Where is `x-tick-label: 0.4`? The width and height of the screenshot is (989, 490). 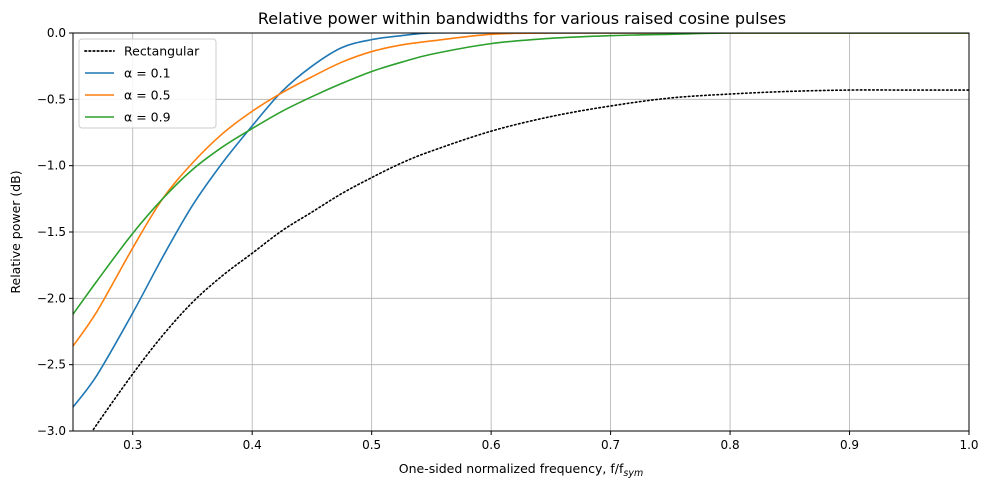
x-tick-label: 0.4 is located at coordinates (252, 445).